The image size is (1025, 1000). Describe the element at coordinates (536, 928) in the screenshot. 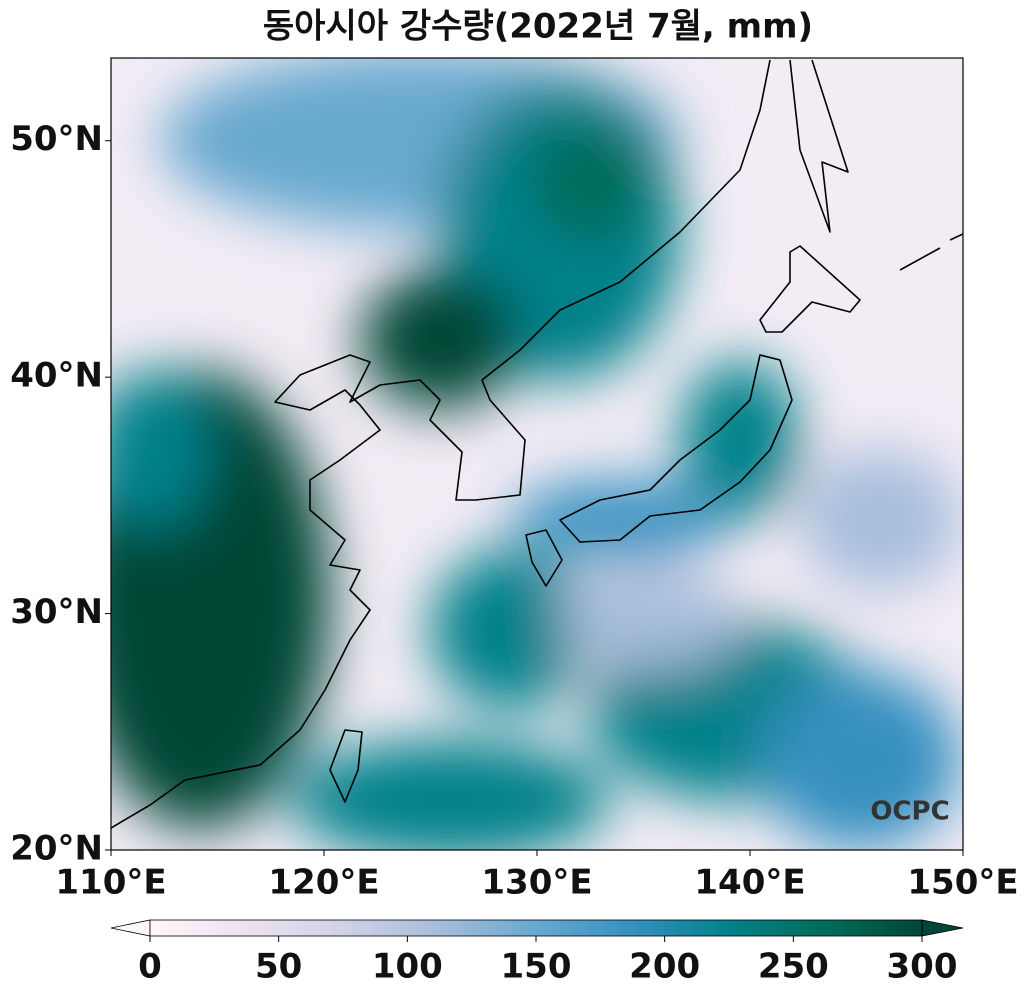

I see `colorbar-bar` at that location.